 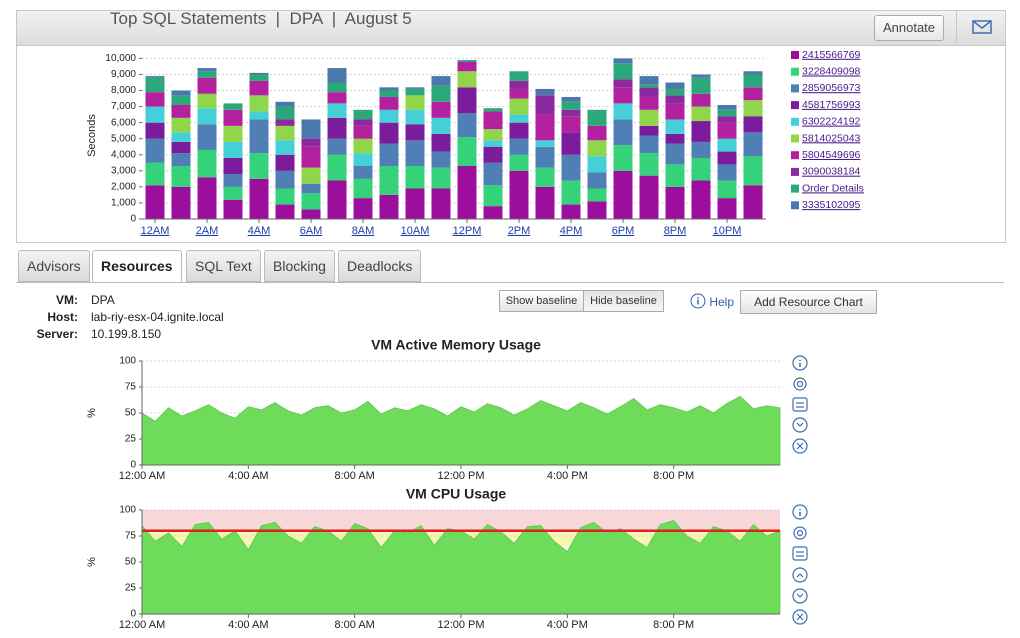 I want to click on legend-label: 2415566769, so click(x=831, y=55).